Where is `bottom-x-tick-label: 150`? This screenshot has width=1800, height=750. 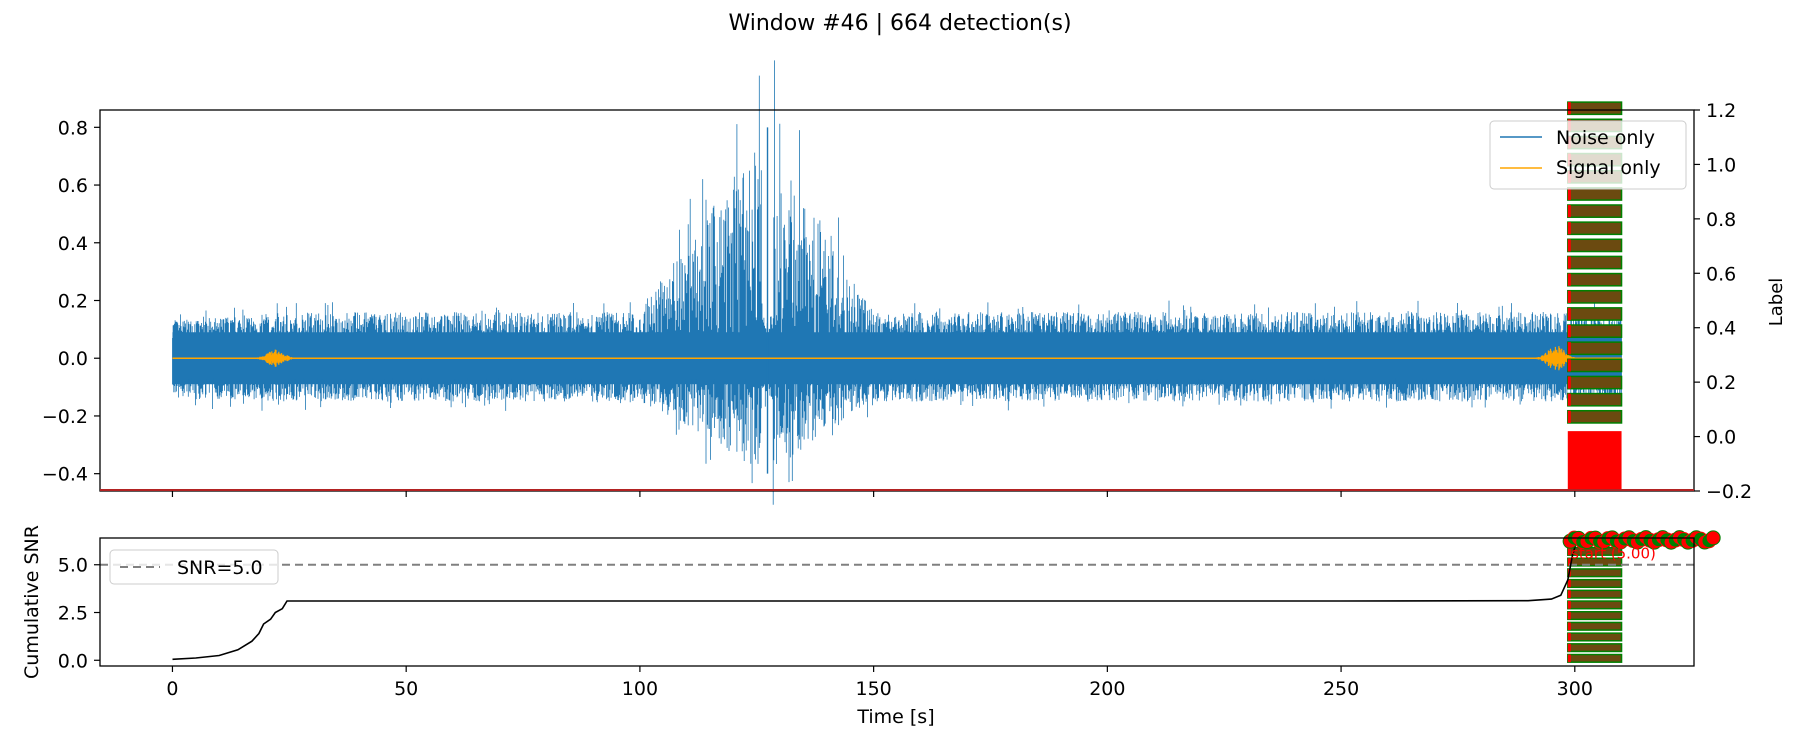 bottom-x-tick-label: 150 is located at coordinates (873, 689).